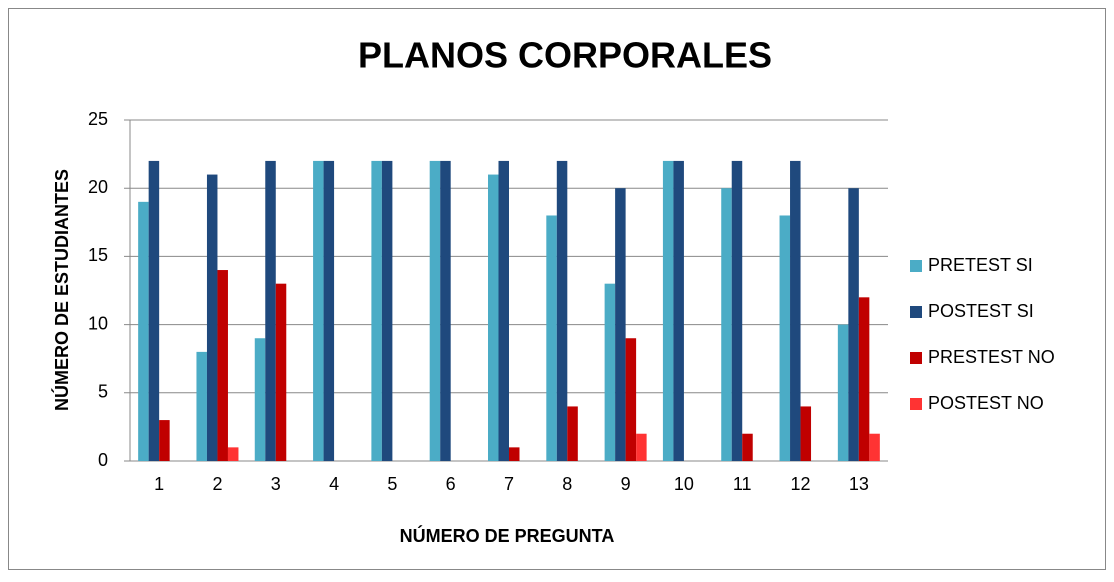  Describe the element at coordinates (276, 484) in the screenshot. I see `x-tick-label: 3` at that location.